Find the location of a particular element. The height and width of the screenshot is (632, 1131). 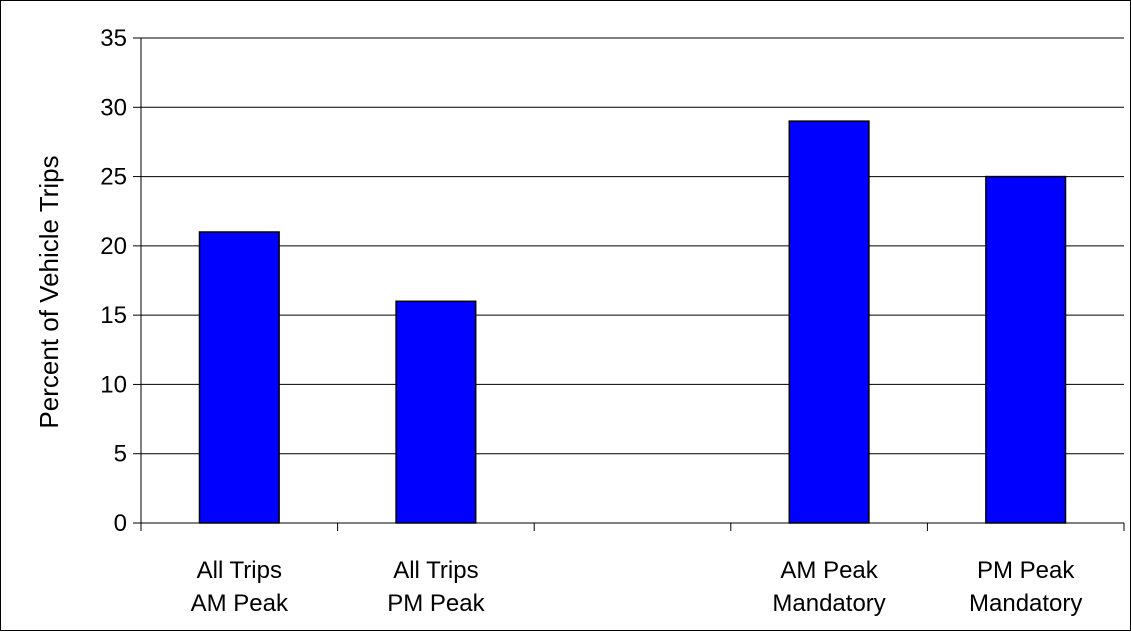

y-tick-label: 15 is located at coordinates (113, 315).